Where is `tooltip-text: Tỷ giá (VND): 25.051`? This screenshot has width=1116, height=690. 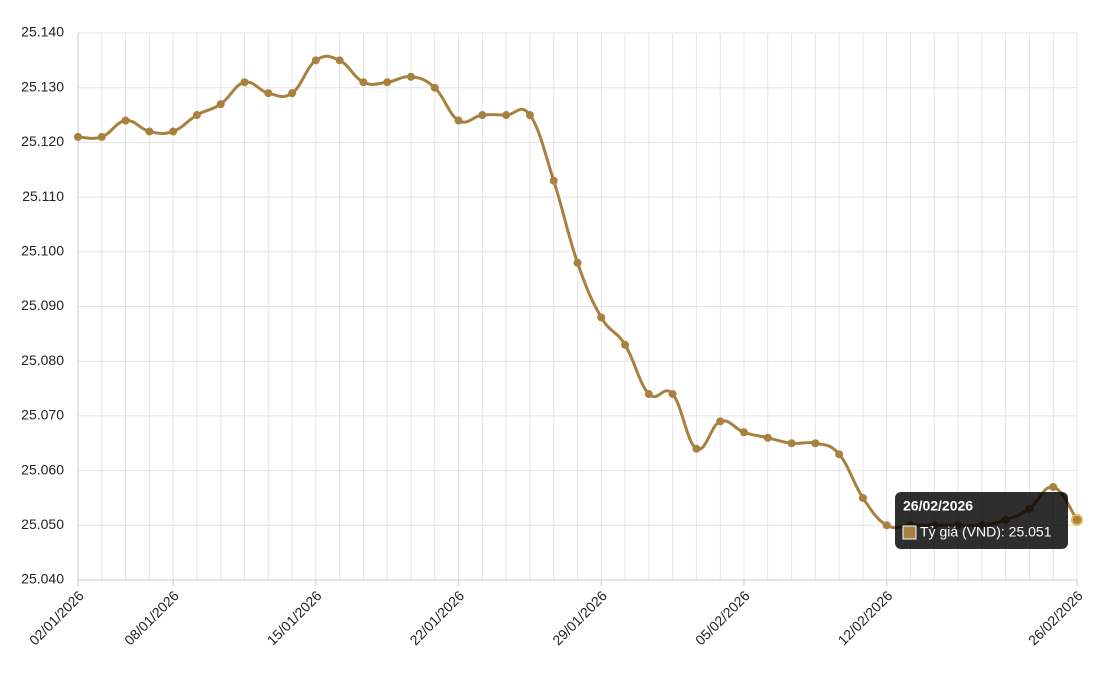
tooltip-text: Tỷ giá (VND): 25.051 is located at coordinates (986, 532).